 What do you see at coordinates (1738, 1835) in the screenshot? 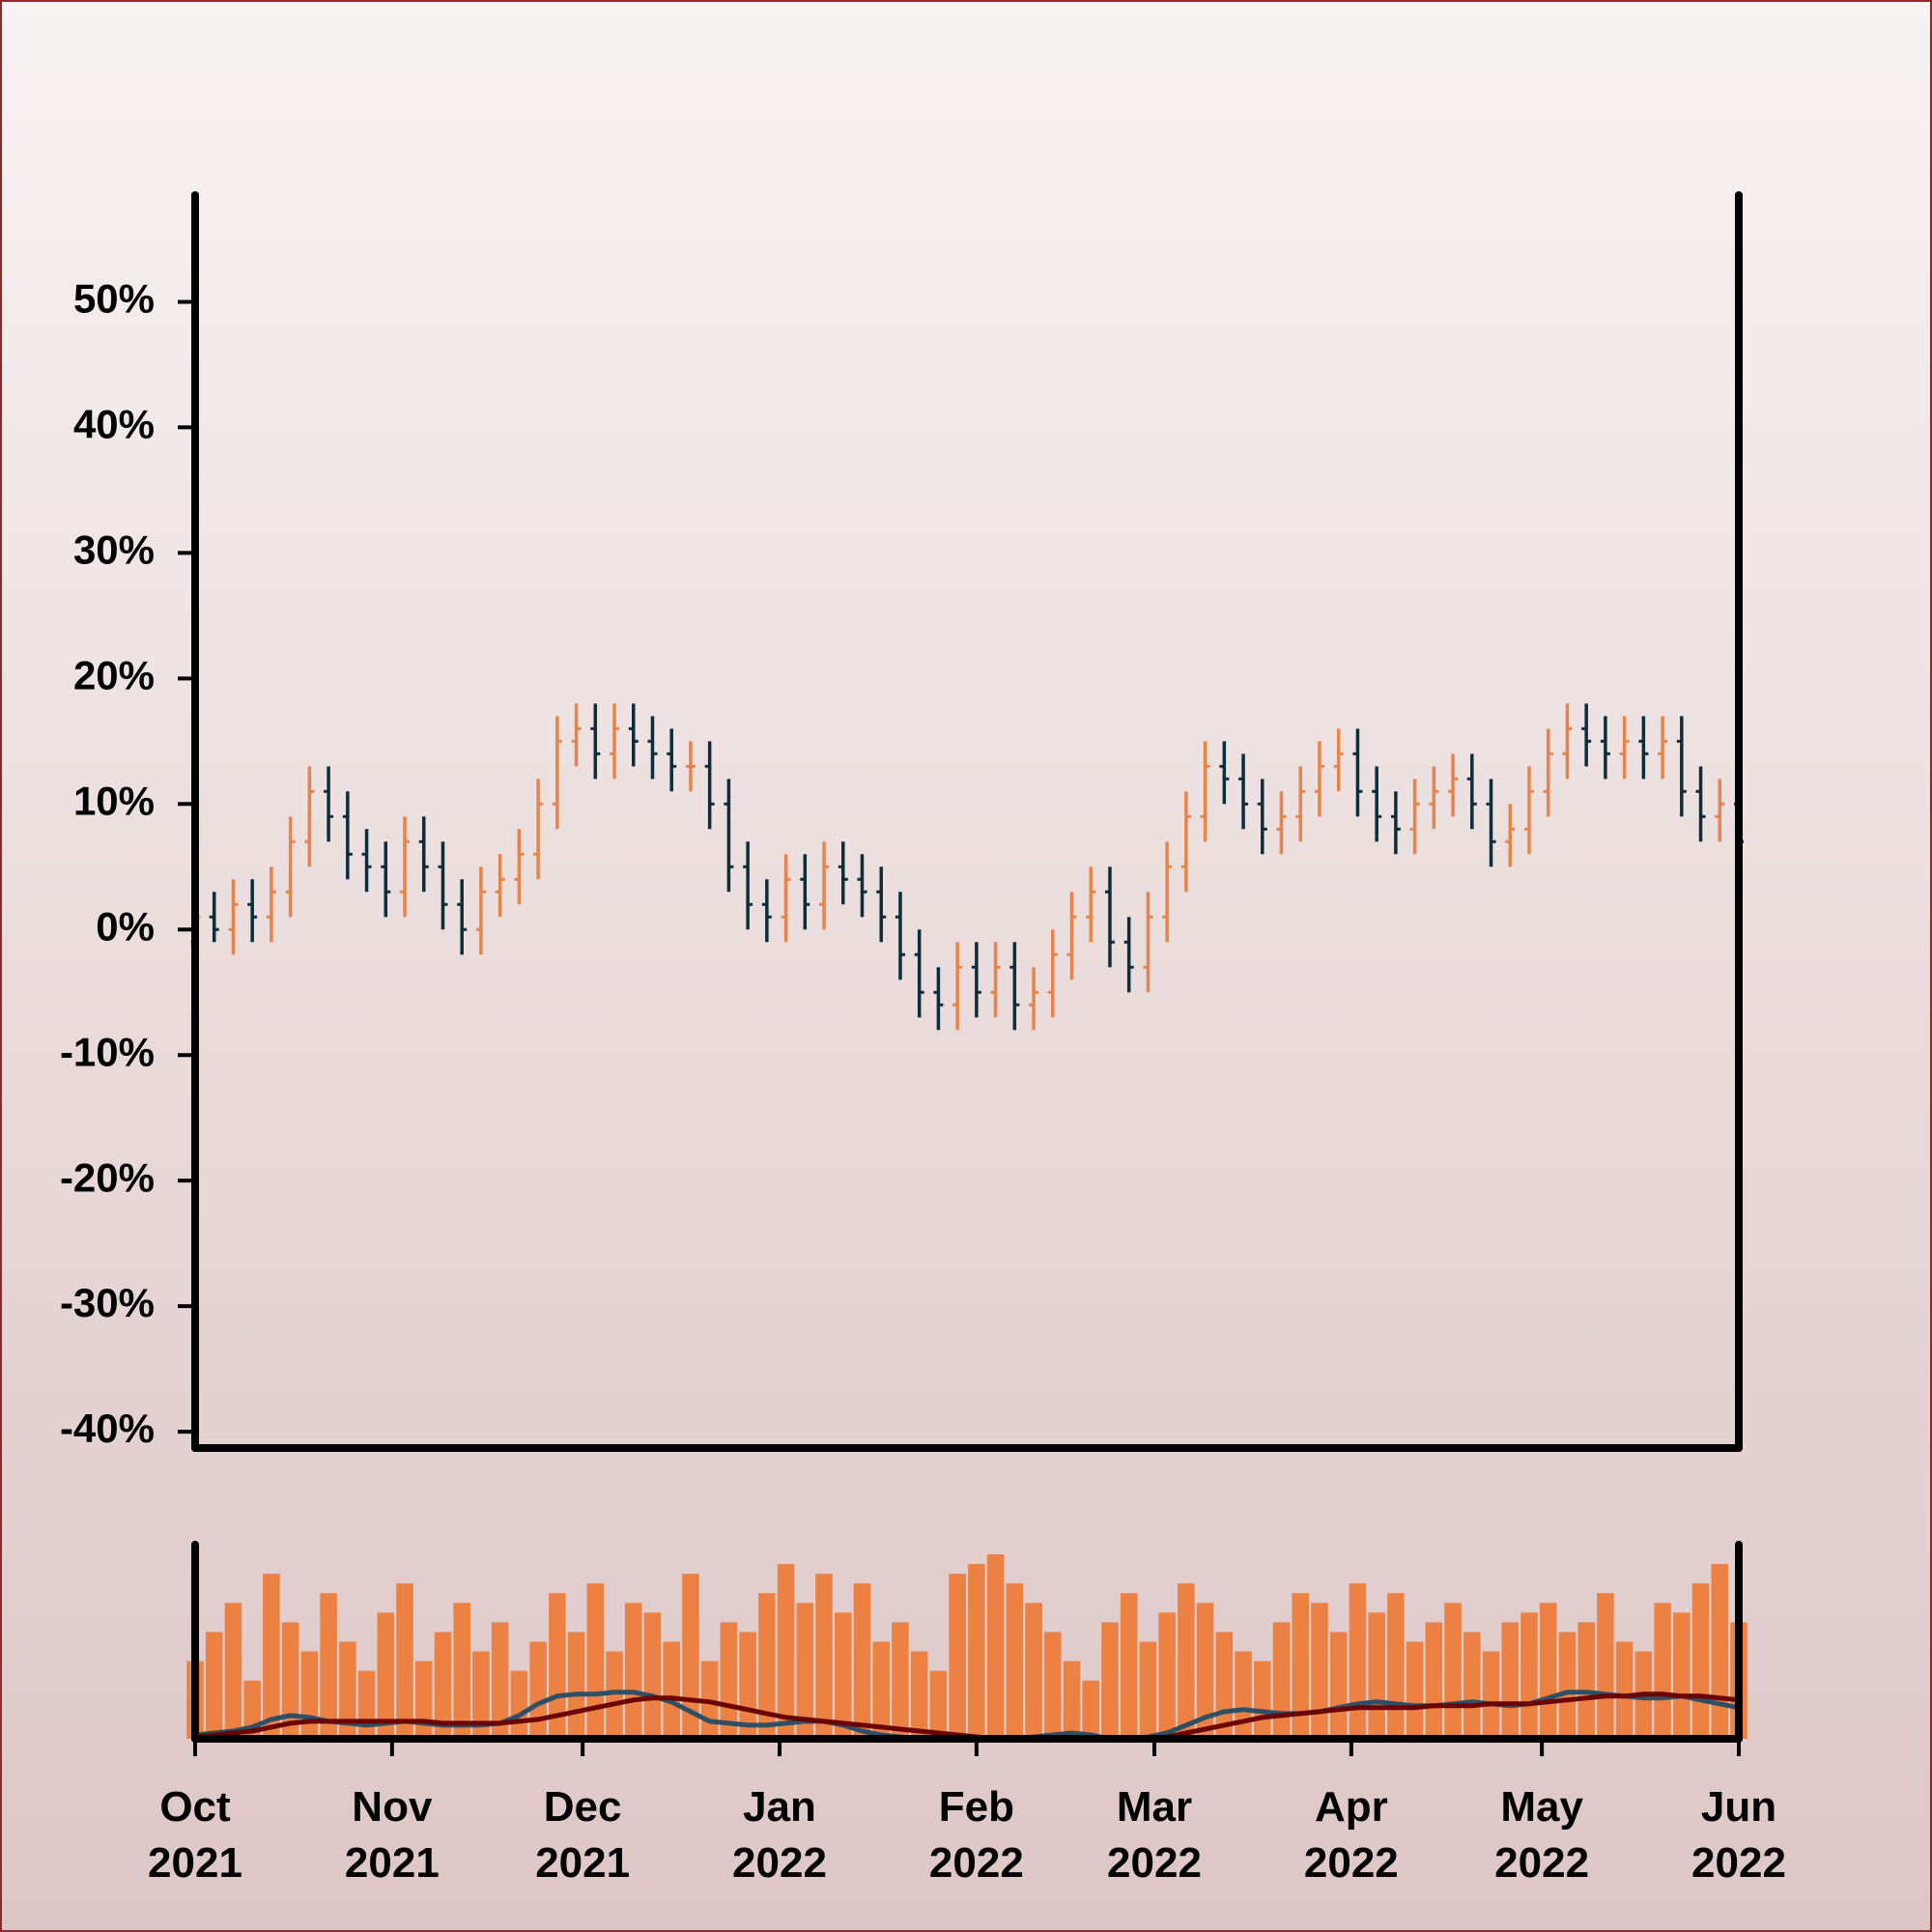
I see `x-tick-label: Jun 2022` at bounding box center [1738, 1835].